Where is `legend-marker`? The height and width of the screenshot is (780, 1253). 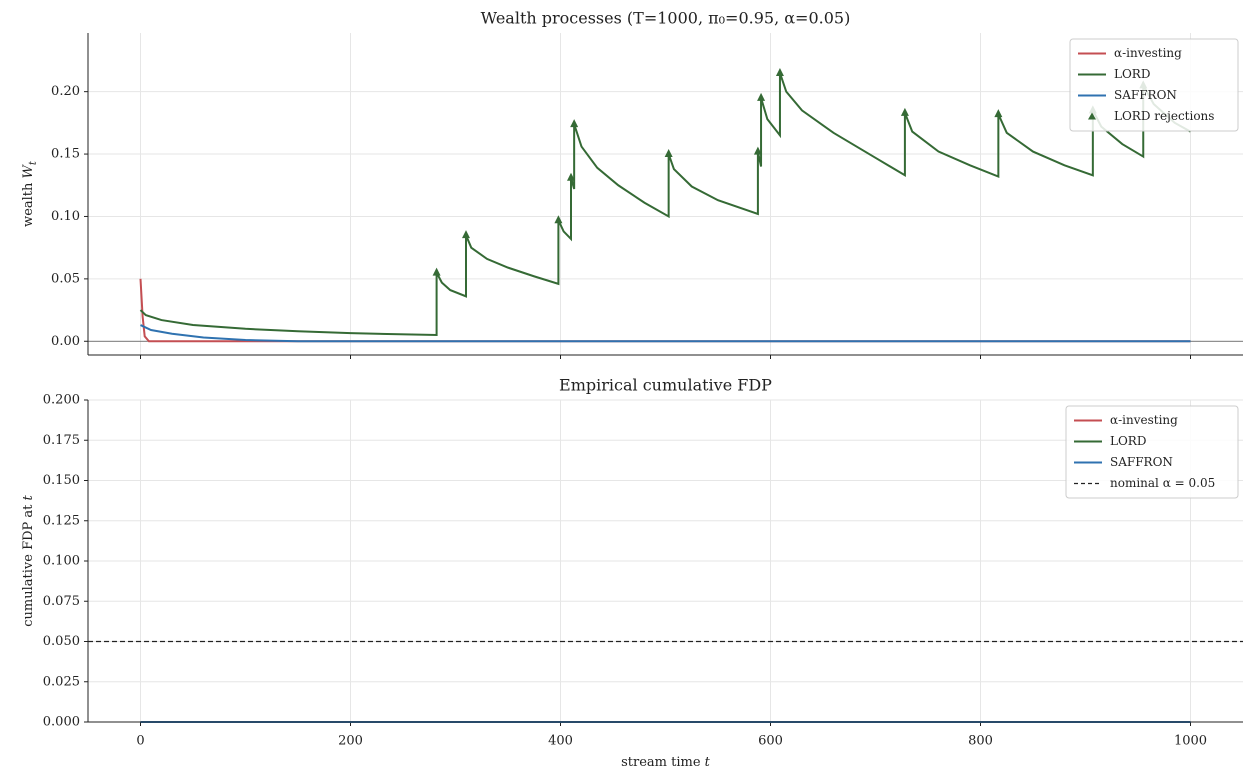
legend-marker is located at coordinates (1092, 116).